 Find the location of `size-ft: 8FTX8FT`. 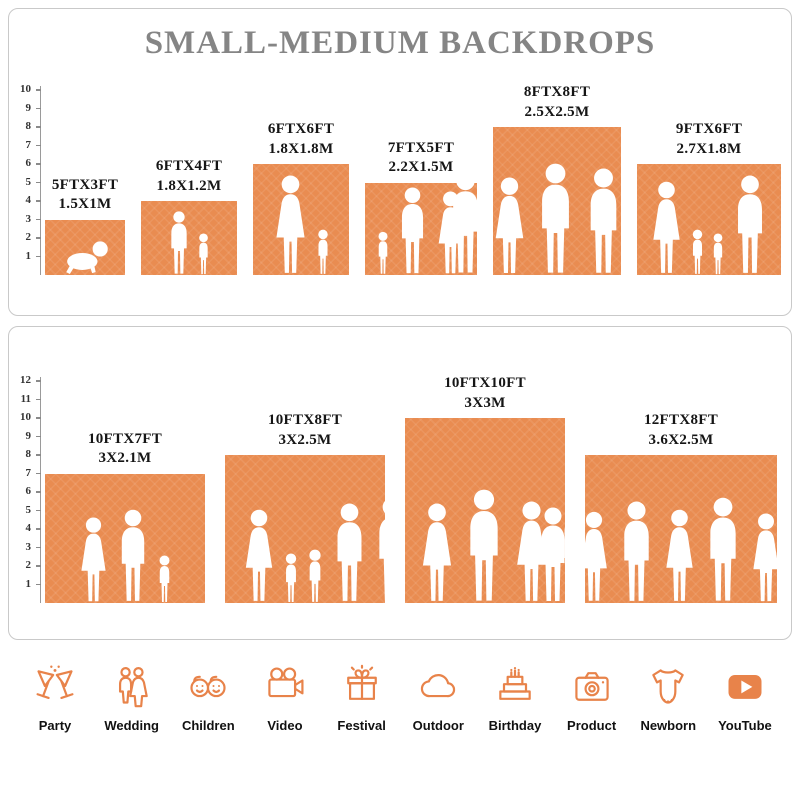

size-ft: 8FTX8FT is located at coordinates (557, 92).